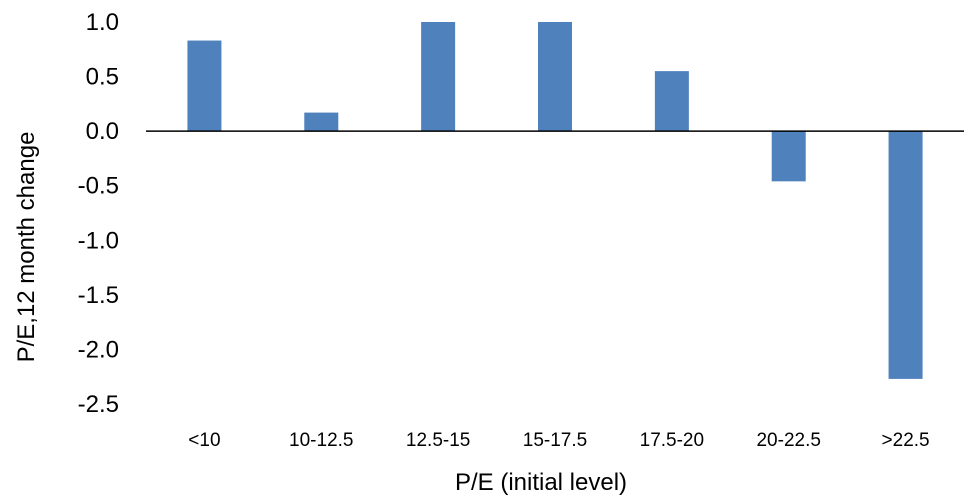 This screenshot has height=499, width=972. What do you see at coordinates (26, 247) in the screenshot?
I see `y-axis-title: P/E,12 month change` at bounding box center [26, 247].